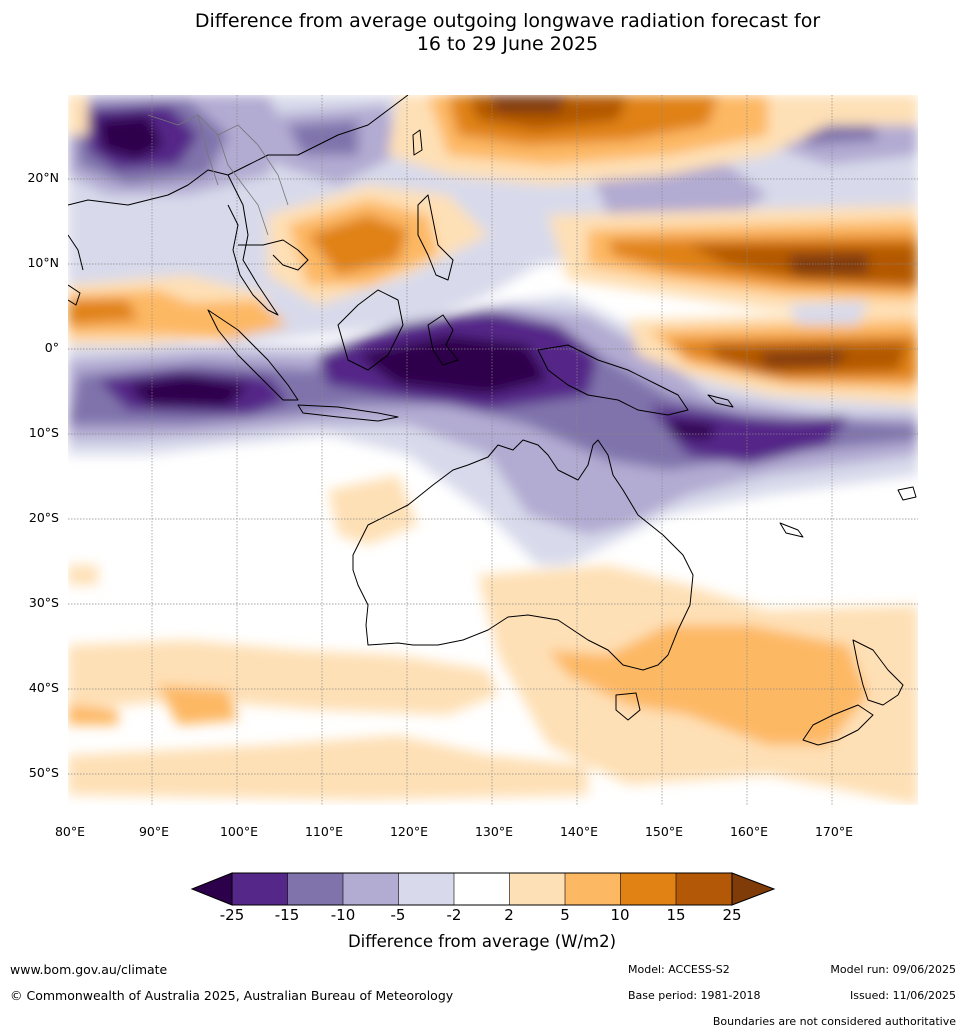  Describe the element at coordinates (89, 969) in the screenshot. I see `website-link: www.bom.gov.au/climate` at that location.